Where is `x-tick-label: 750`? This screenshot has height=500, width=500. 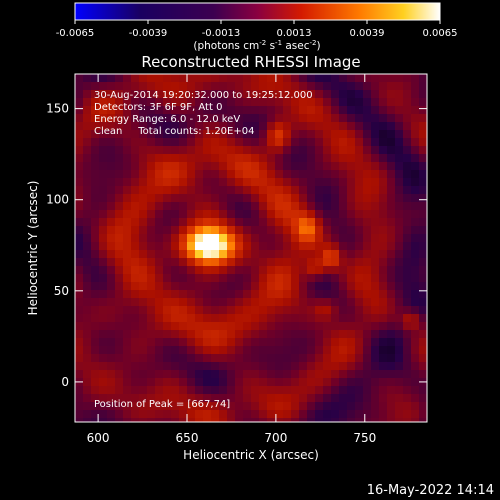 x-tick-label: 750 is located at coordinates (364, 438).